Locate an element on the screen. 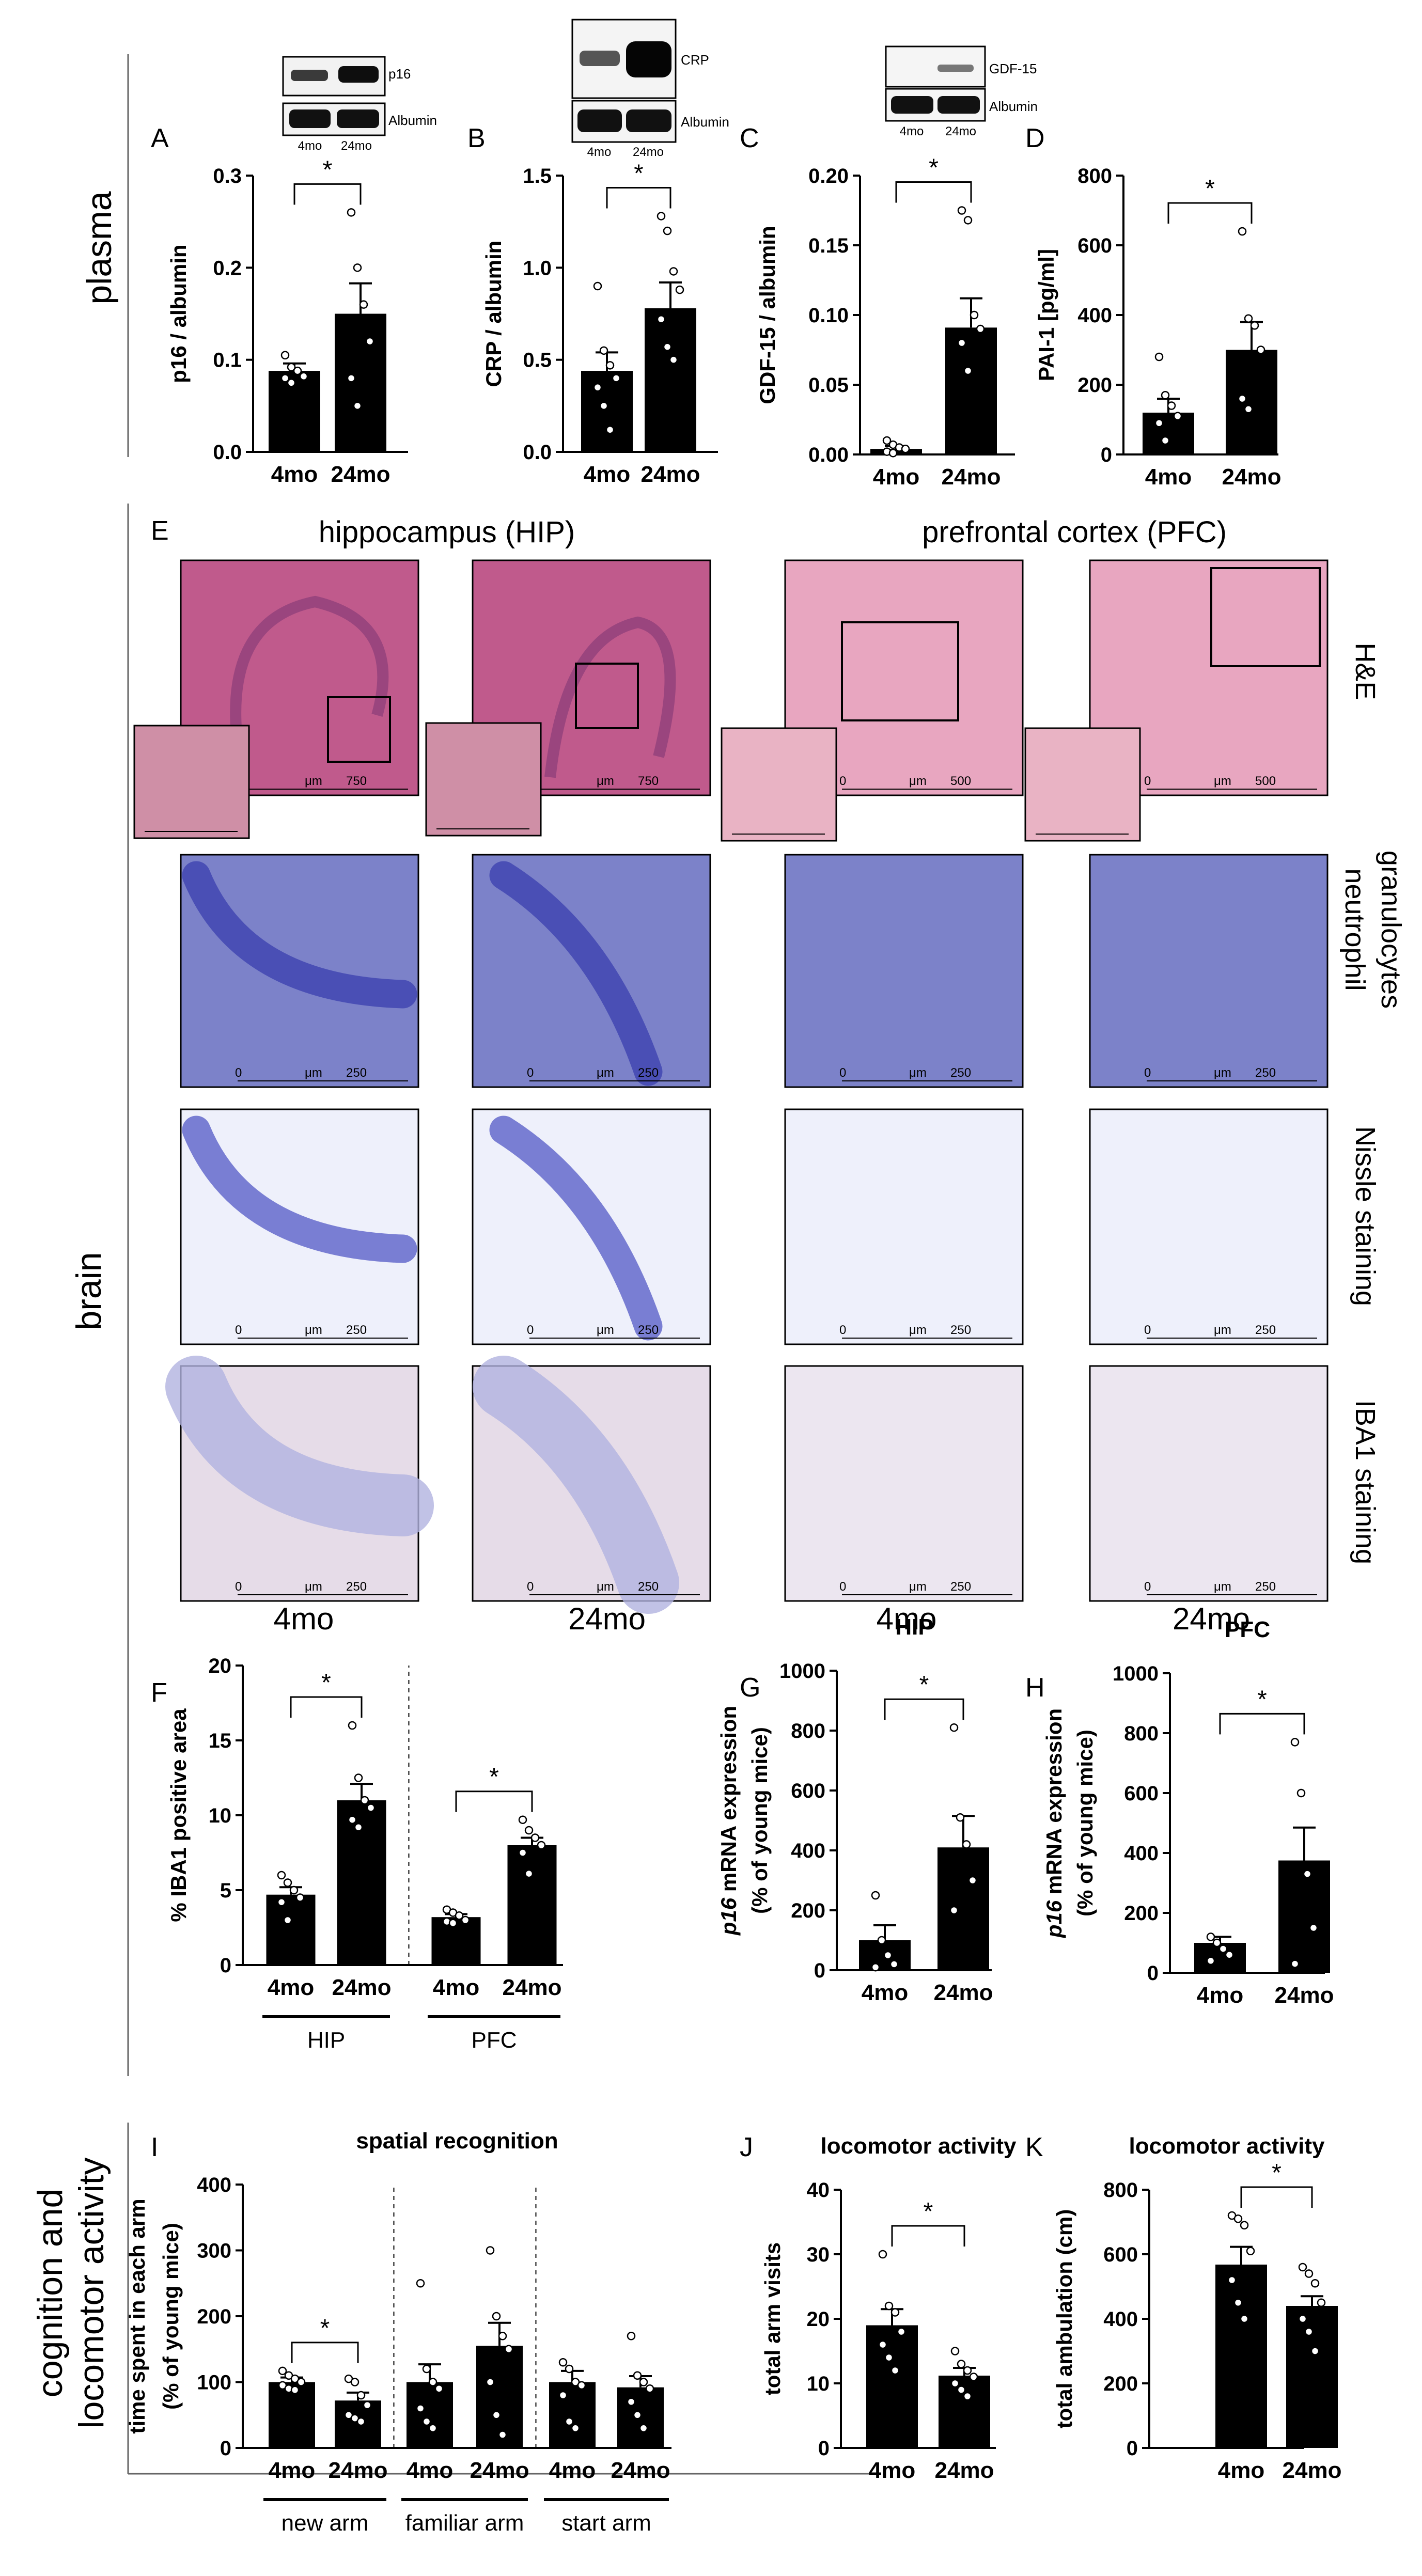 Image resolution: width=1422 pixels, height=2576 pixels. y-tick-label: 0.1 is located at coordinates (227, 361).